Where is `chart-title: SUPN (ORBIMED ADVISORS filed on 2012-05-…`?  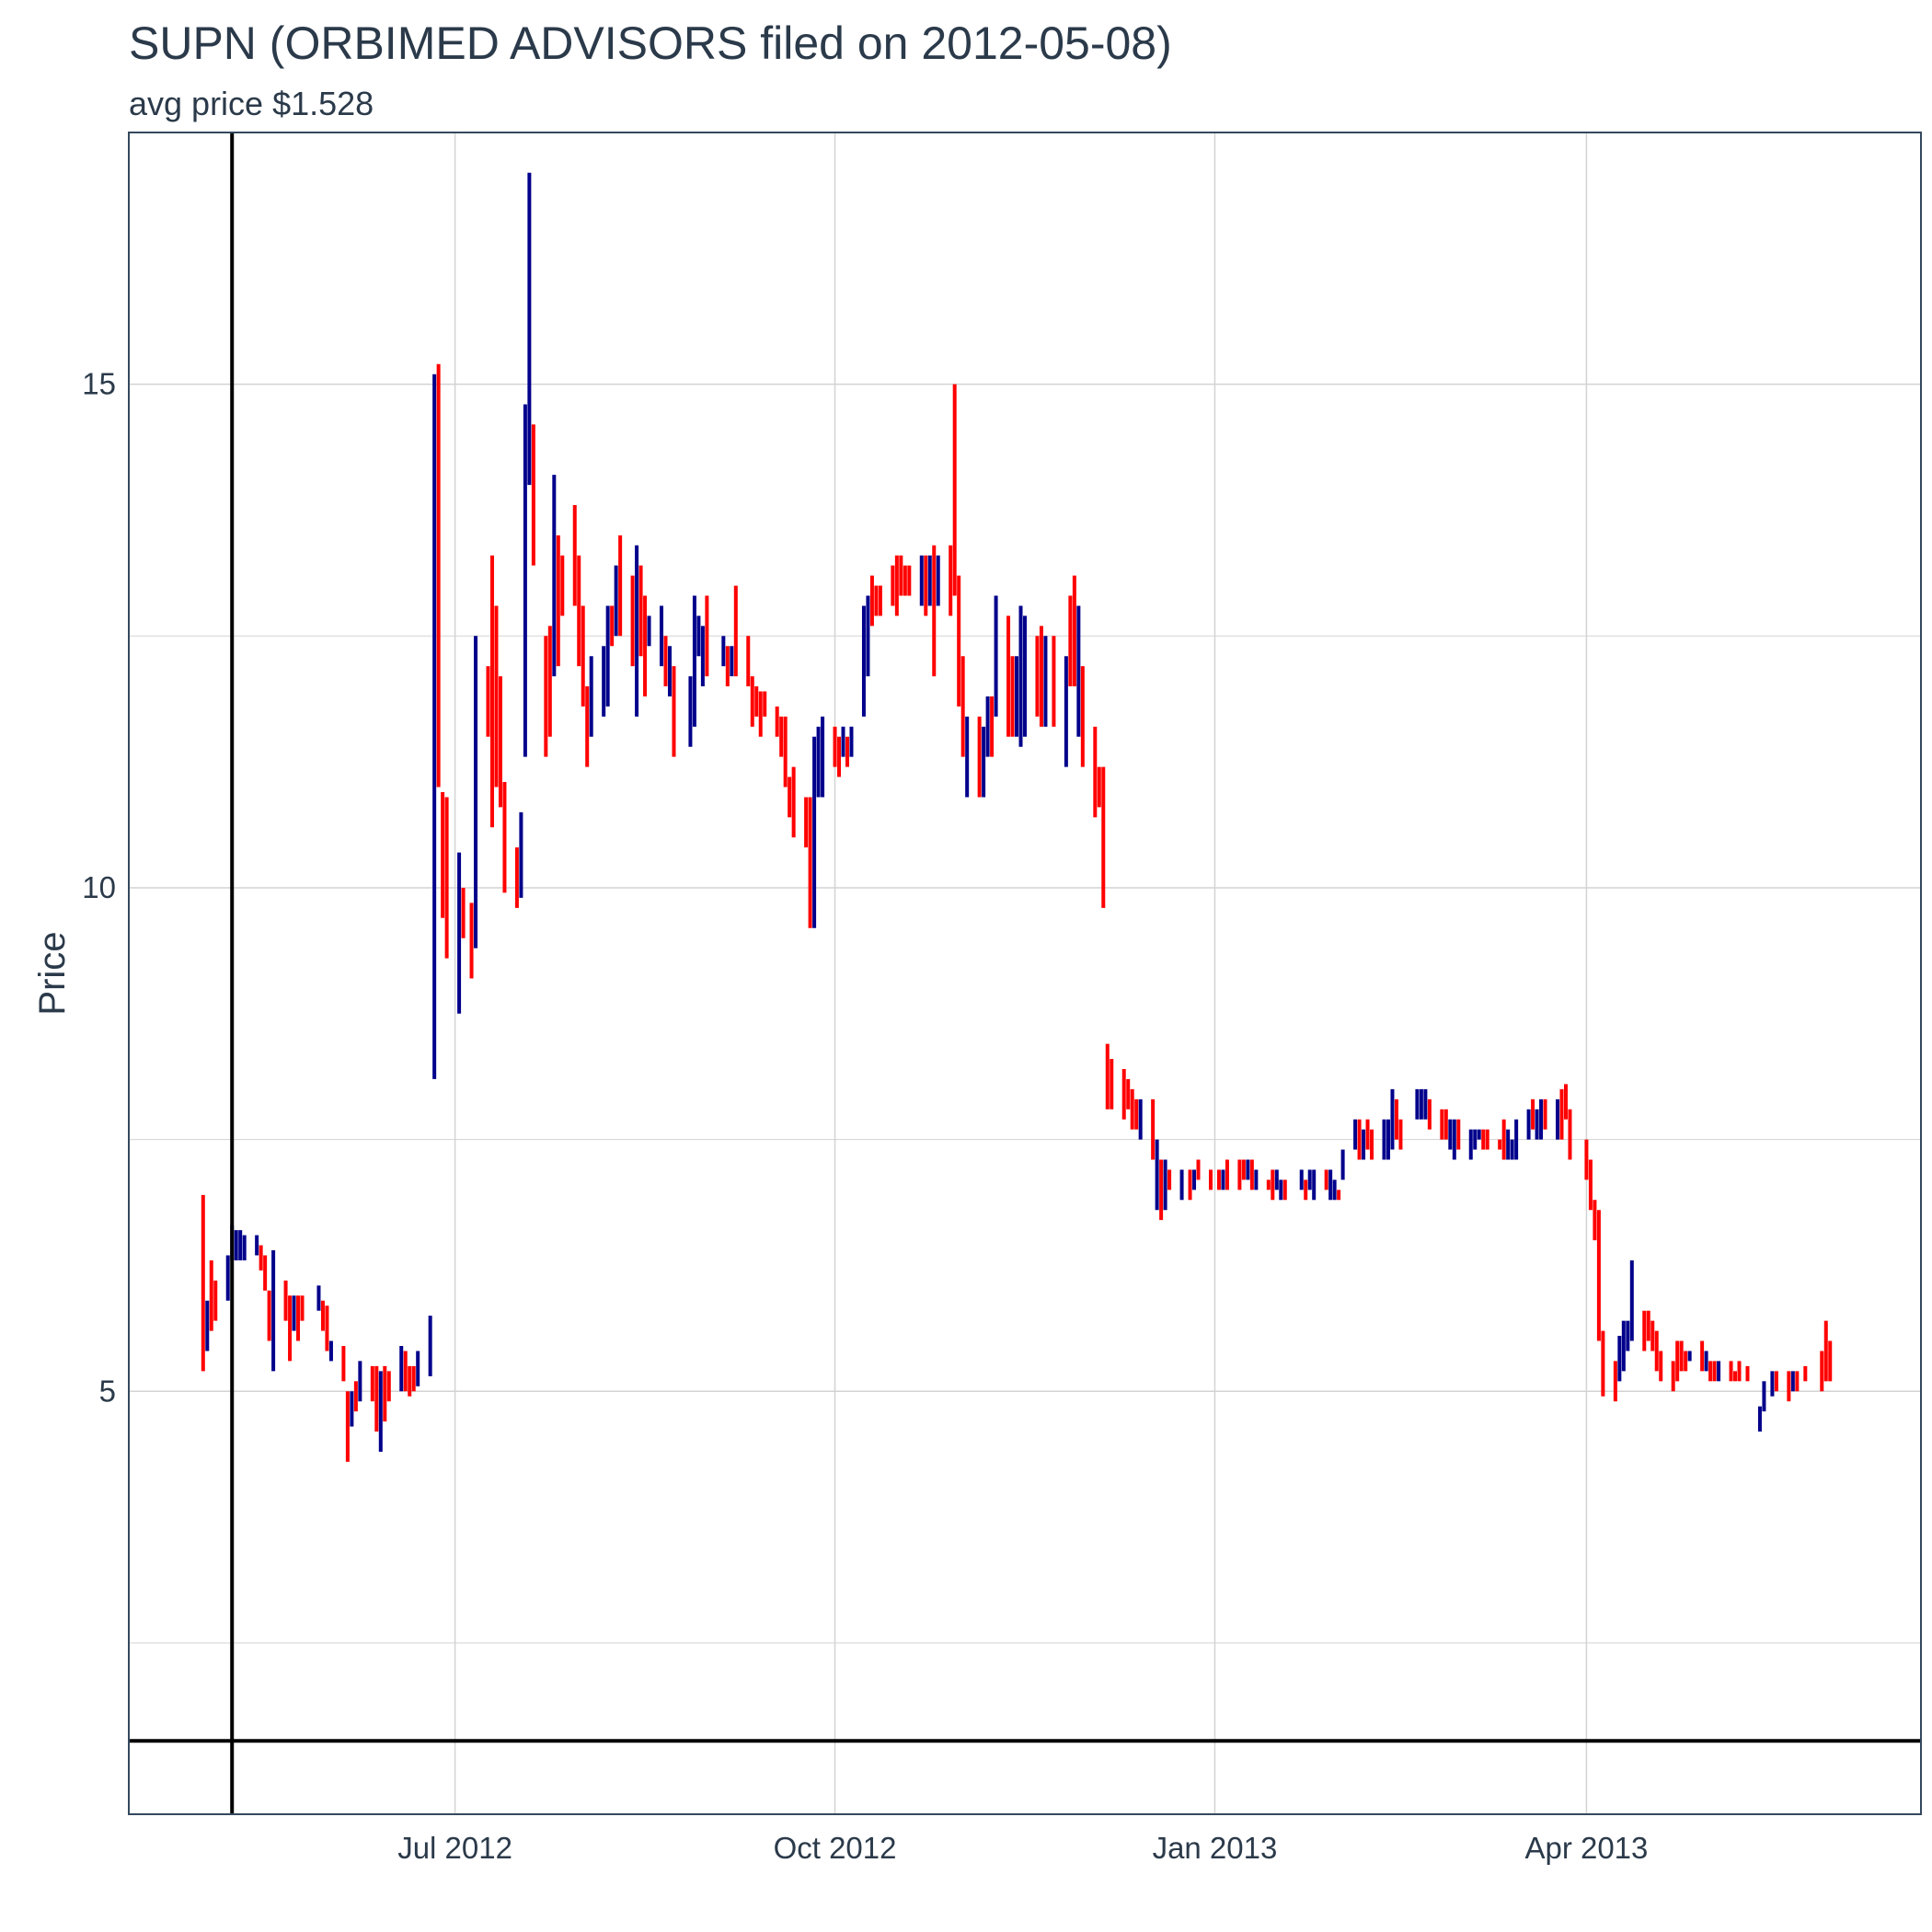
chart-title: SUPN (ORBIMED ADVISORS filed on 2012-05-… is located at coordinates (650, 43).